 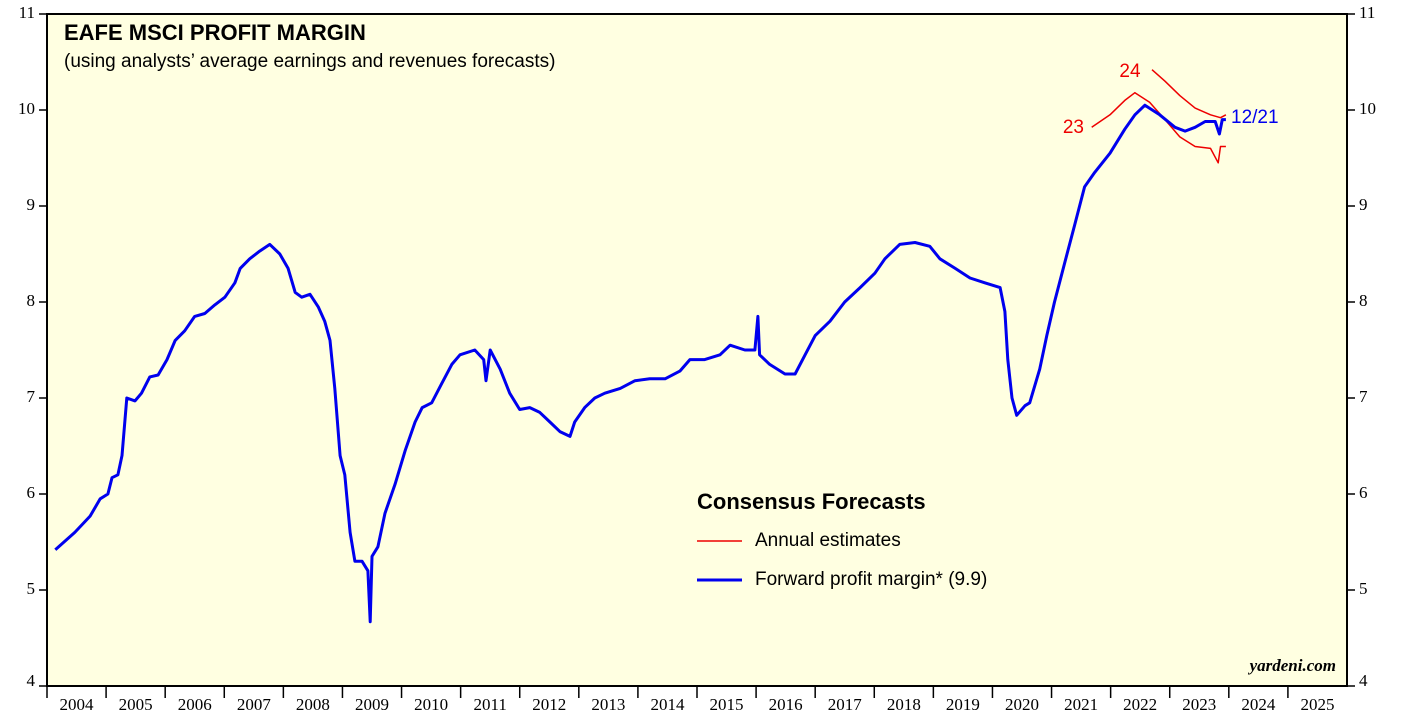 What do you see at coordinates (31, 588) in the screenshot?
I see `y-tick-label: 5` at bounding box center [31, 588].